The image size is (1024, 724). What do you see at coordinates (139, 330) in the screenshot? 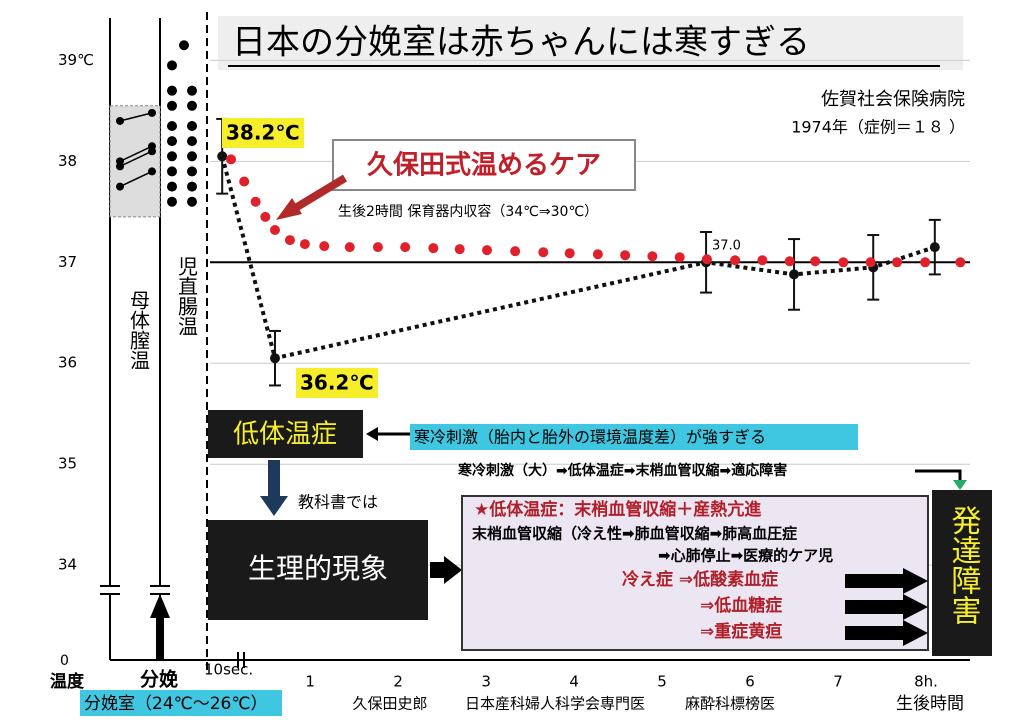
I see `maternal-label: 母体膣温` at bounding box center [139, 330].